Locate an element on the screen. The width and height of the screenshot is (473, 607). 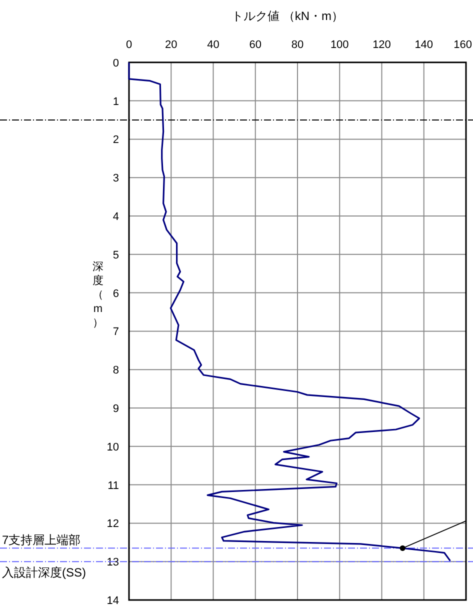
y-tick-label: 1 is located at coordinates (115, 102).